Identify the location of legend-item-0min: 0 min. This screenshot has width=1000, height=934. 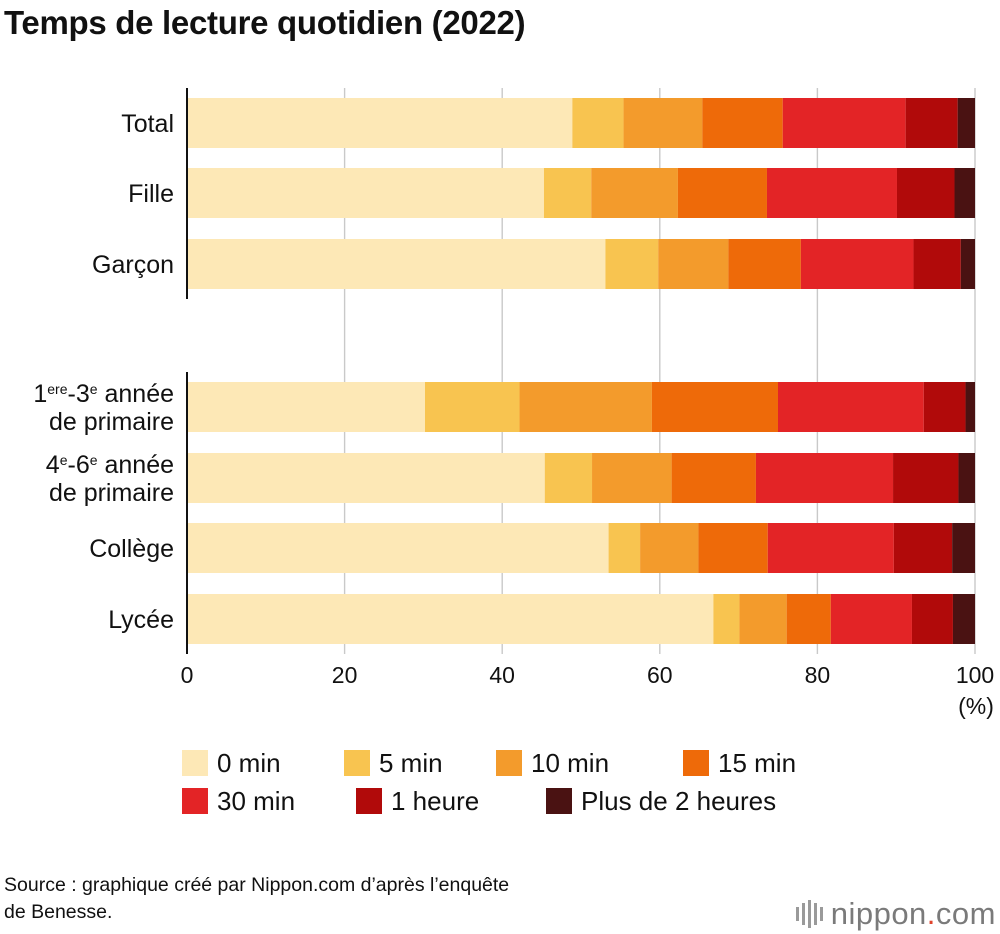
(231, 763).